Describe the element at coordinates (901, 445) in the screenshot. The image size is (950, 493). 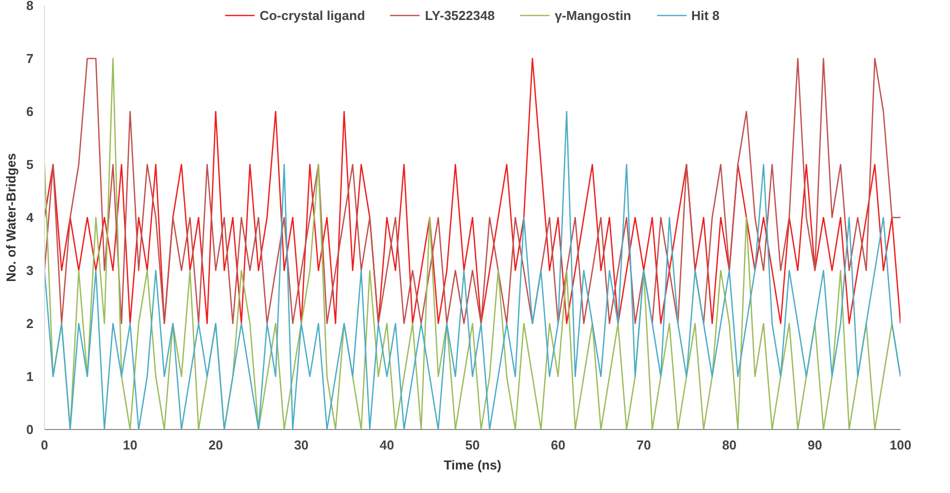
I see `x-tick-label: 100` at that location.